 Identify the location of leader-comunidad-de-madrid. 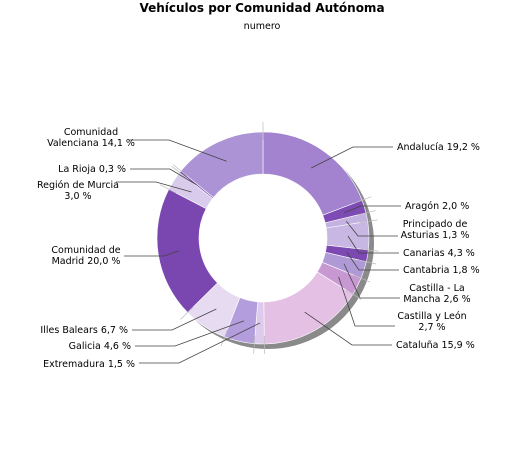
(152, 253).